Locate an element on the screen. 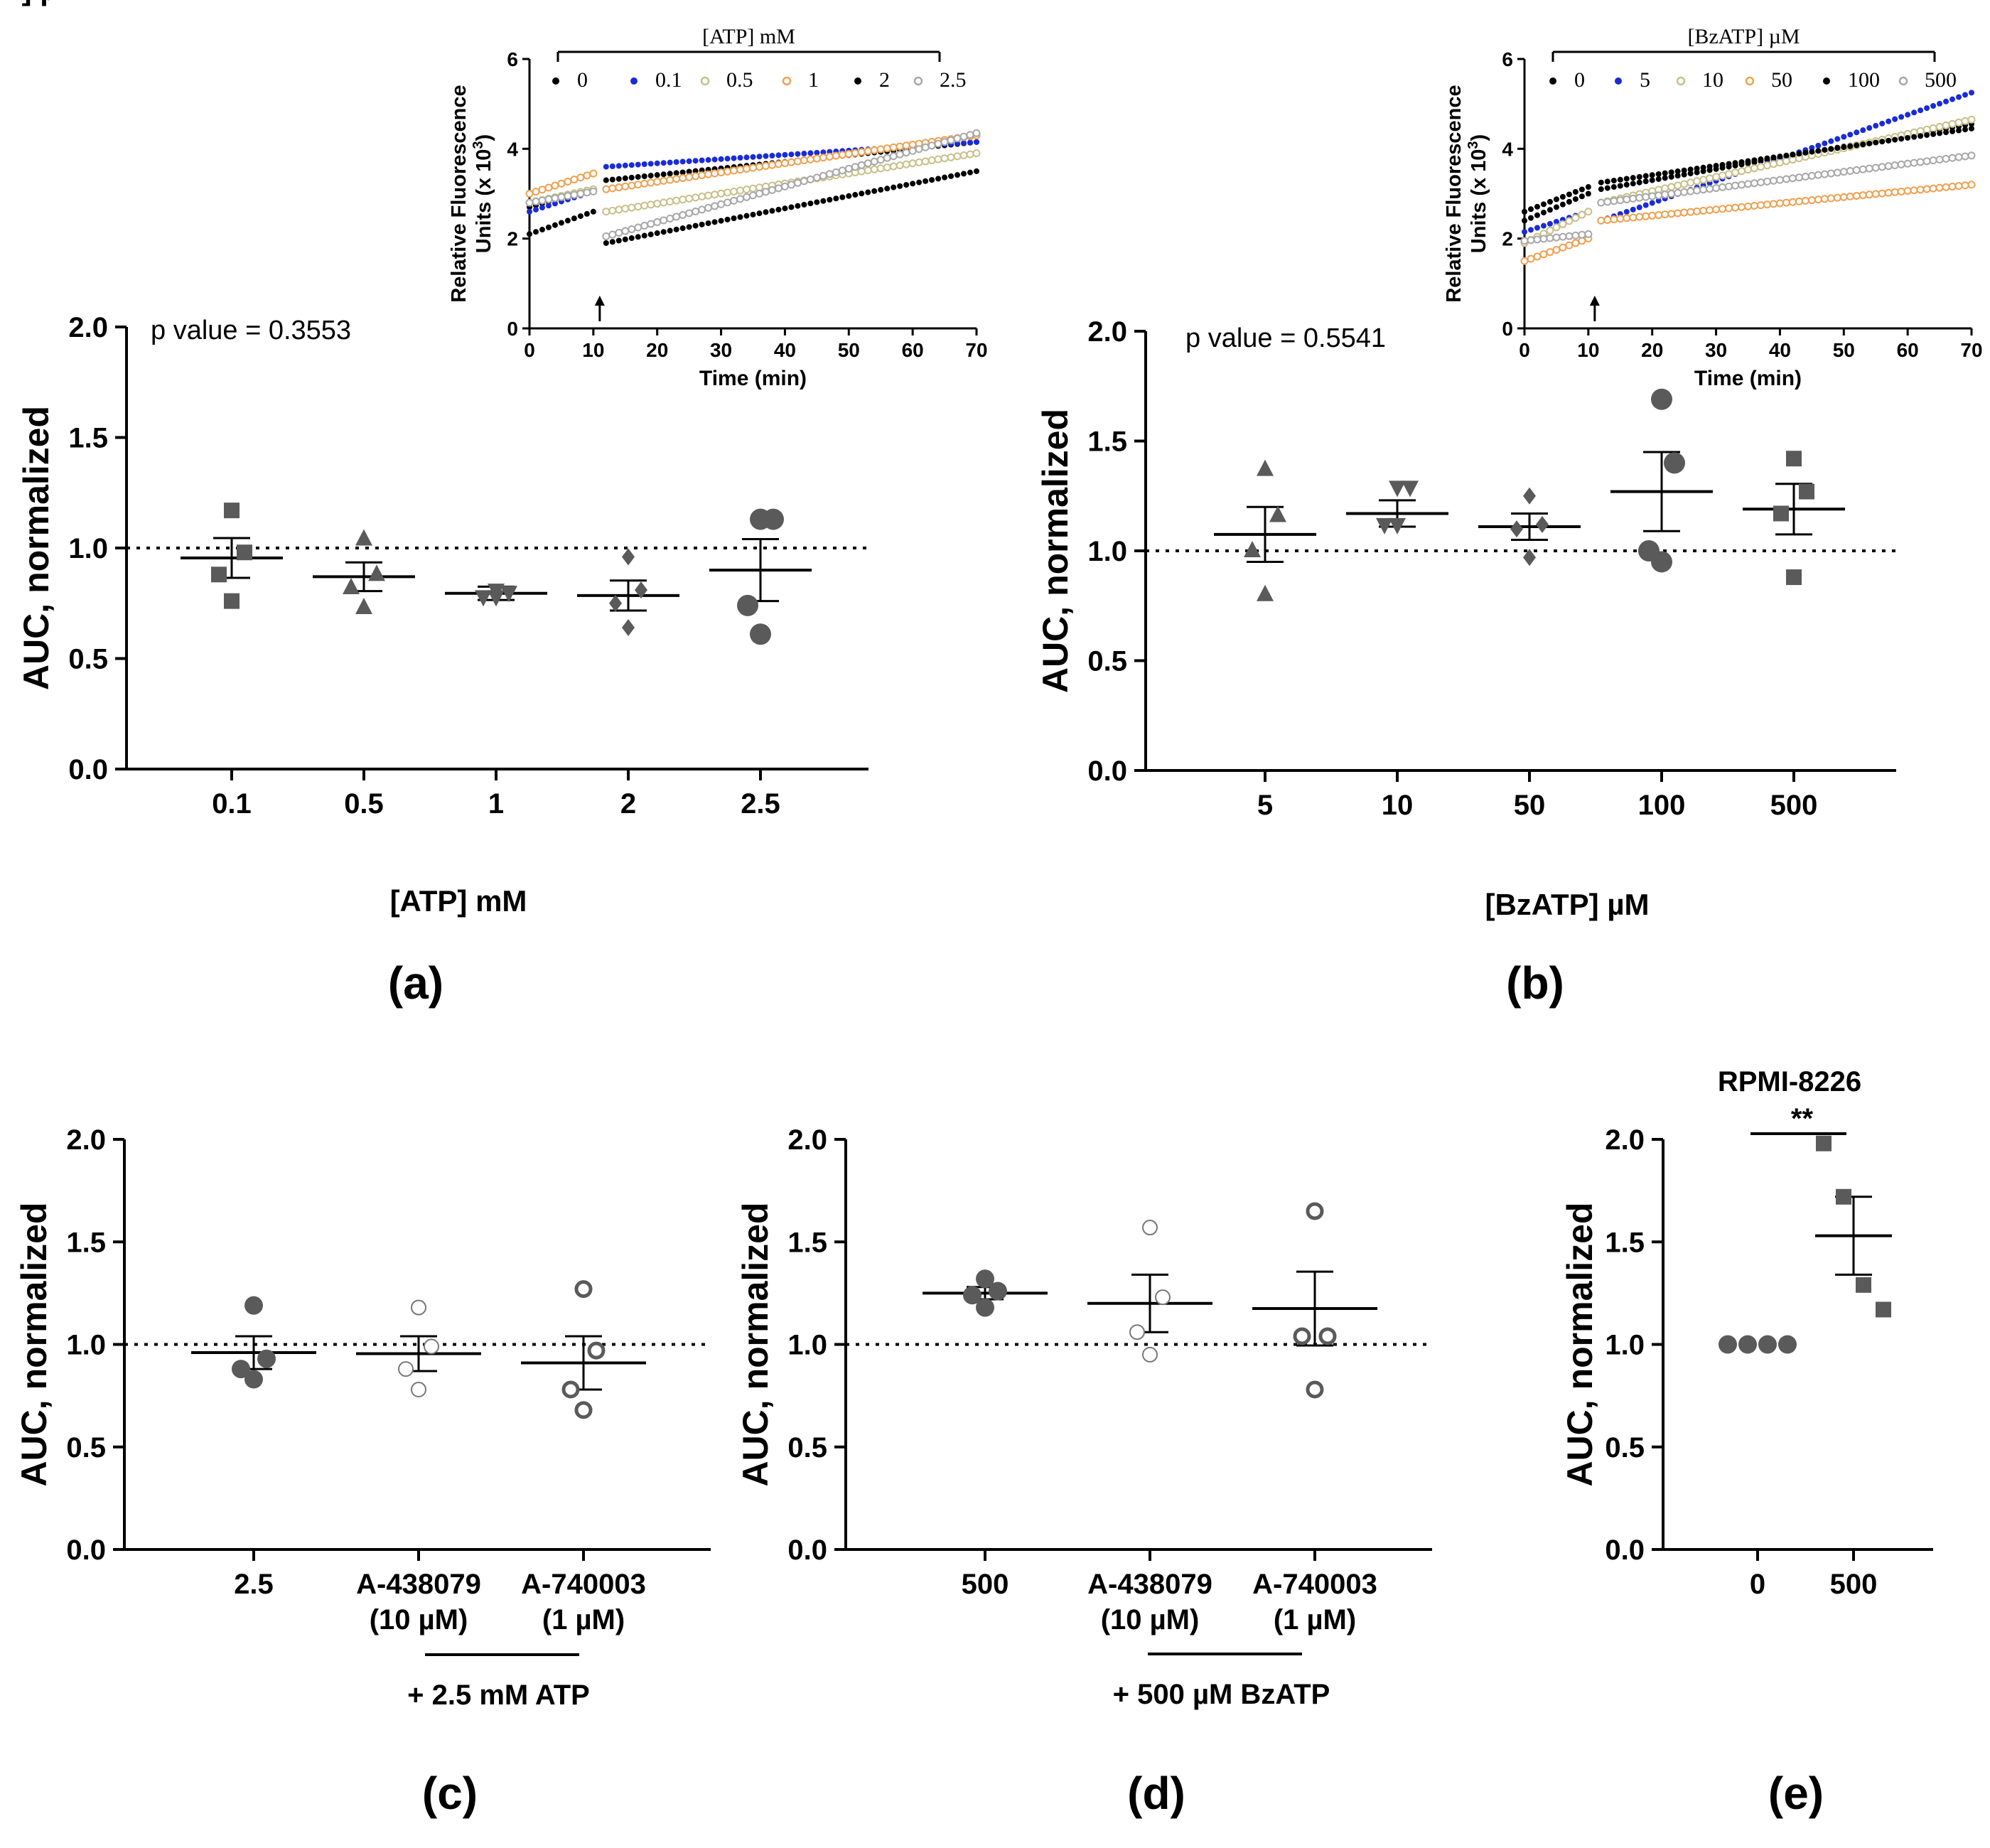 The height and width of the screenshot is (1848, 1990). bracket-label: + 500 µM BzATP is located at coordinates (1222, 1694).